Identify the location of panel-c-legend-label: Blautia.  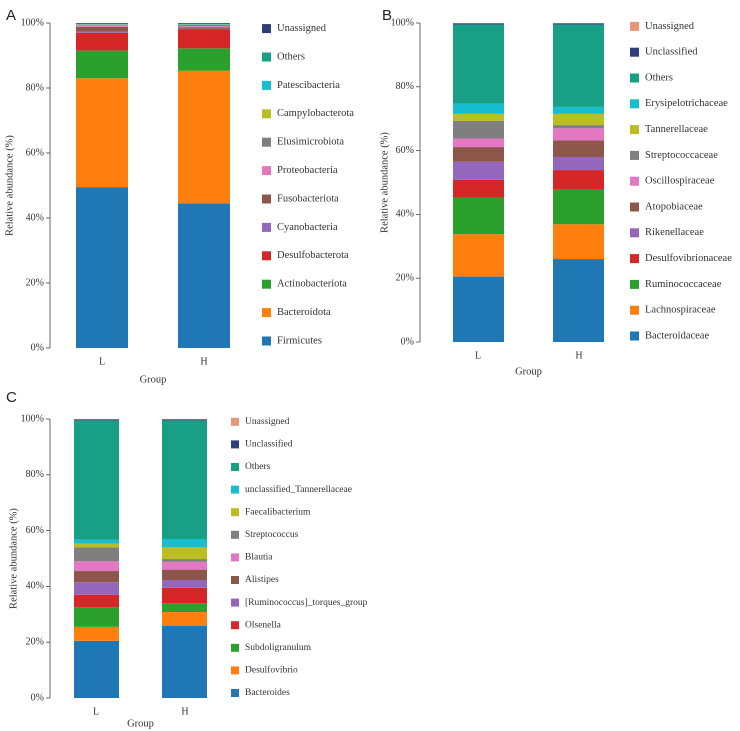
(259, 558).